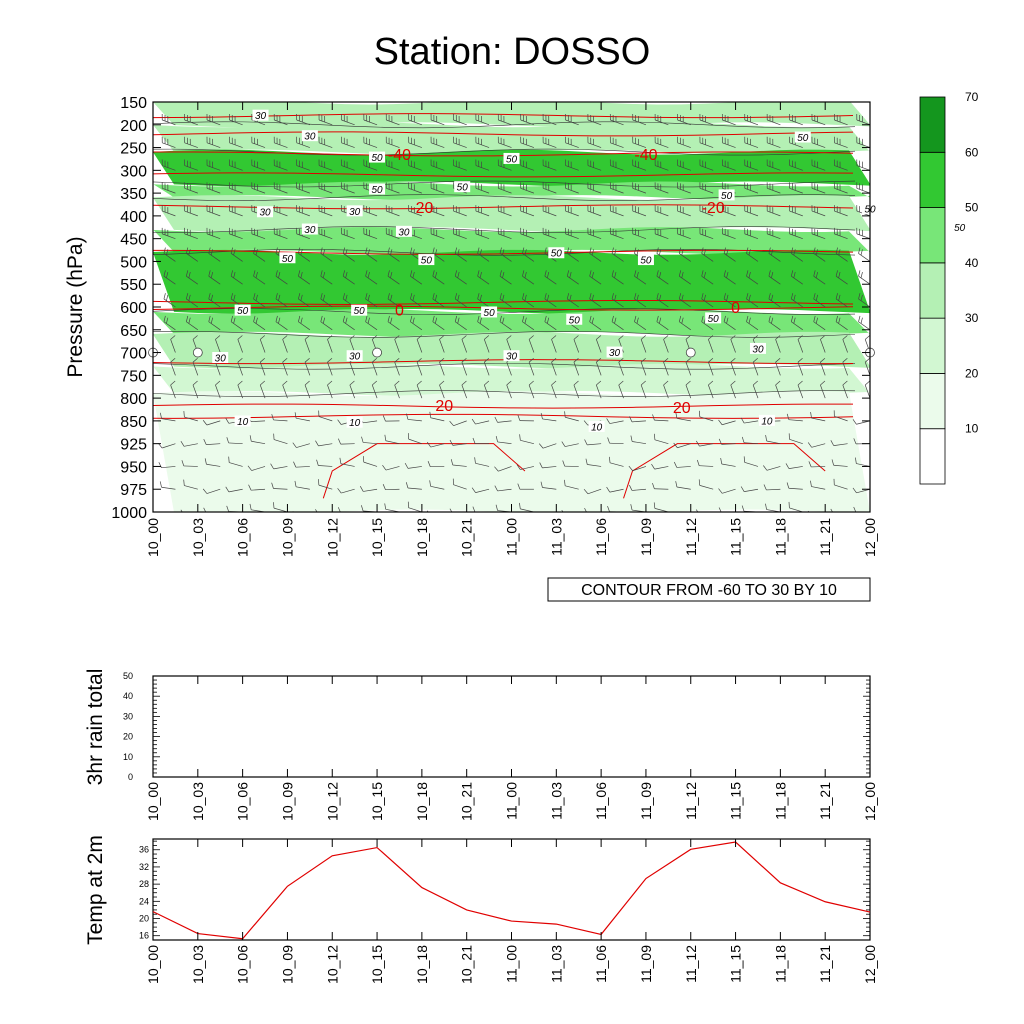 This screenshot has height=1024, width=1024. Describe the element at coordinates (133, 490) in the screenshot. I see `pressure-tick-label: 975` at that location.